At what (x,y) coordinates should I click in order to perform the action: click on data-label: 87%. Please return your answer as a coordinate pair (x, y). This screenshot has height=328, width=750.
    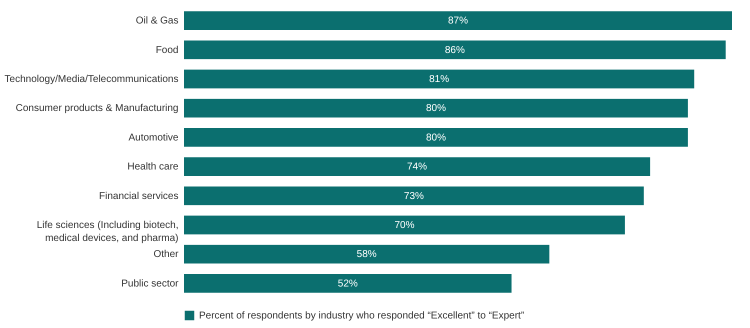
    Looking at the image, I should click on (458, 21).